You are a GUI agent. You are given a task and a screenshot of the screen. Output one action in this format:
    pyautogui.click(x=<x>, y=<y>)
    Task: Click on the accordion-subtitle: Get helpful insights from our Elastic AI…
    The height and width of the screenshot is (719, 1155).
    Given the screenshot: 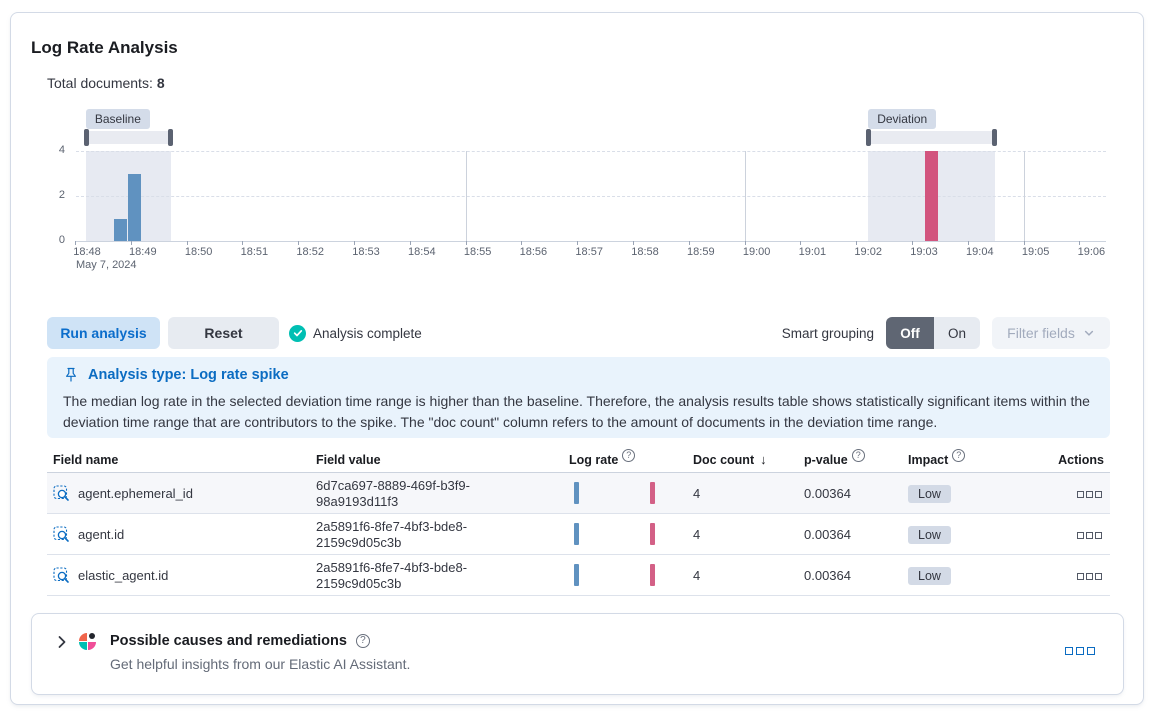 What is the action you would take?
    pyautogui.click(x=260, y=664)
    